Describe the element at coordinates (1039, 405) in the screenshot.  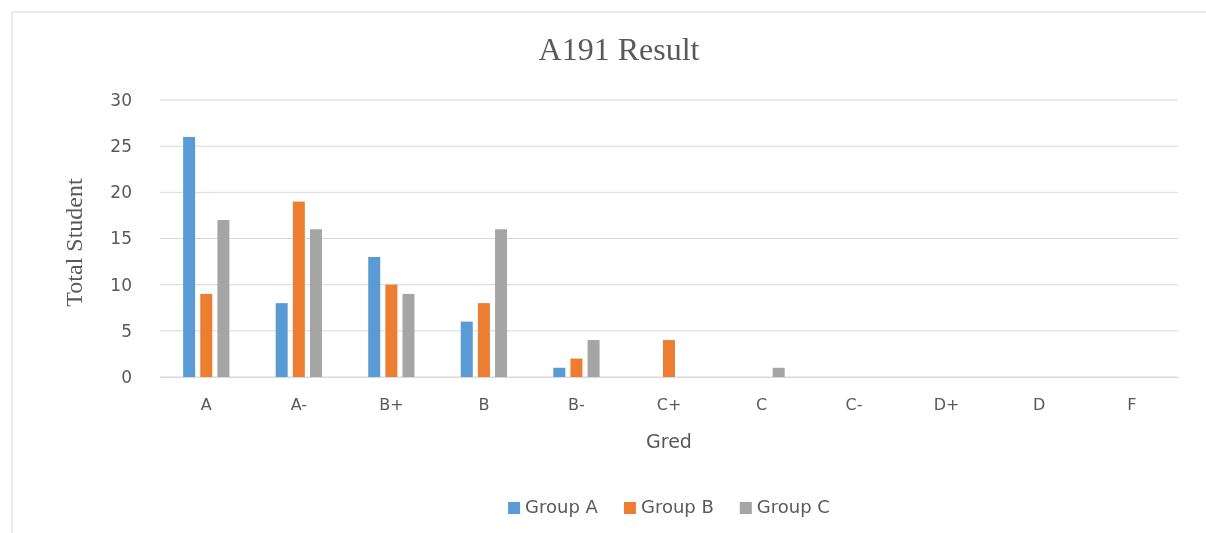
I see `x-tick-label: D` at that location.